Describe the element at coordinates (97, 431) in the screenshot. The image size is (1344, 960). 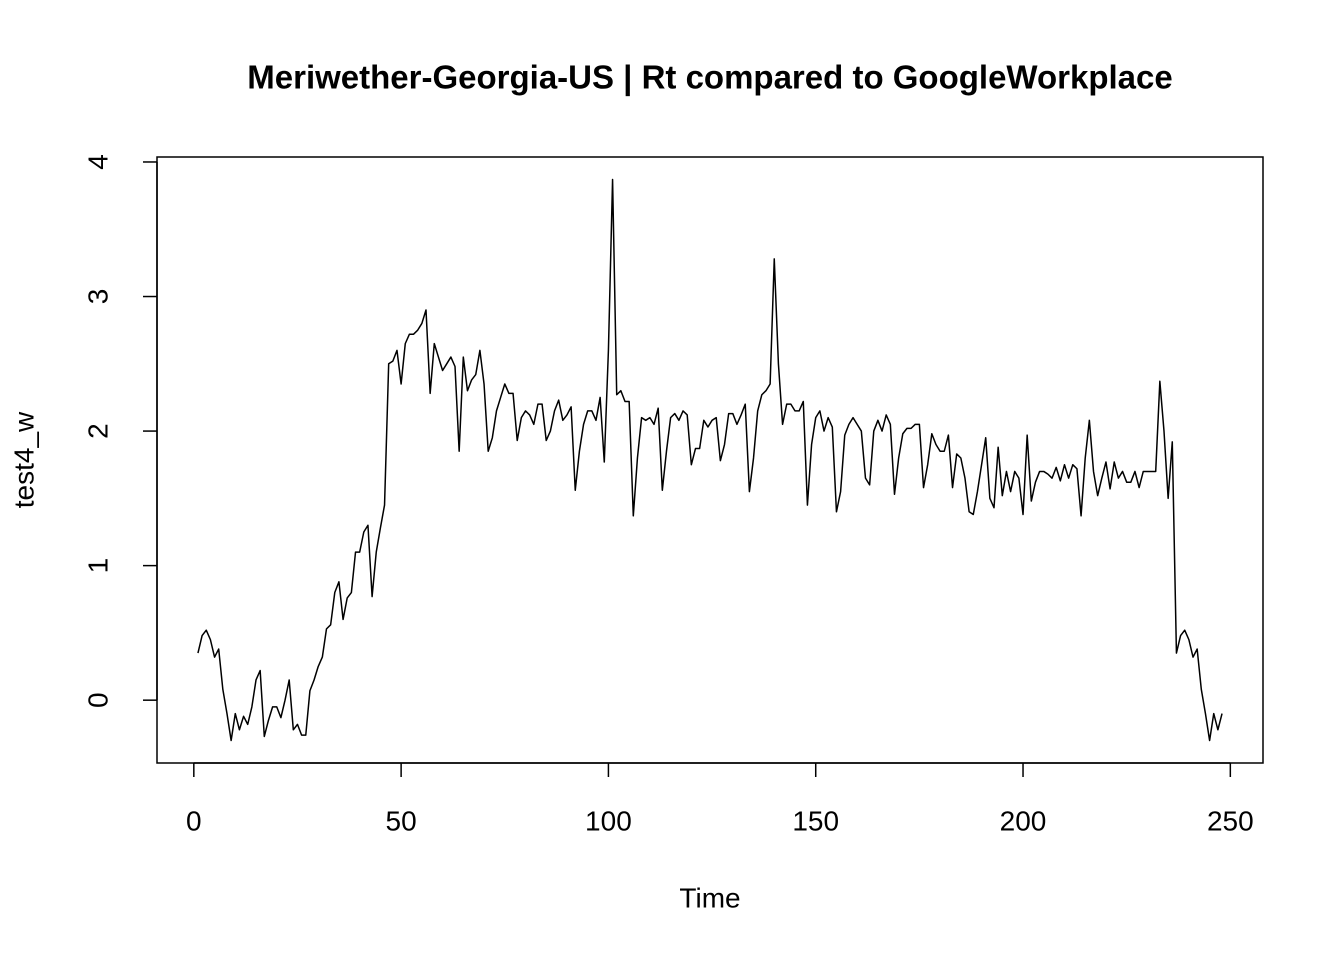
I see `y-tick-label: 2` at that location.